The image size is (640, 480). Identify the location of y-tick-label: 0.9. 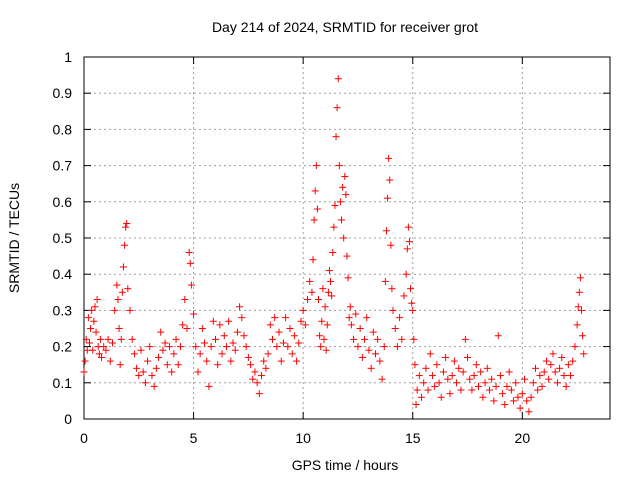
(63, 93).